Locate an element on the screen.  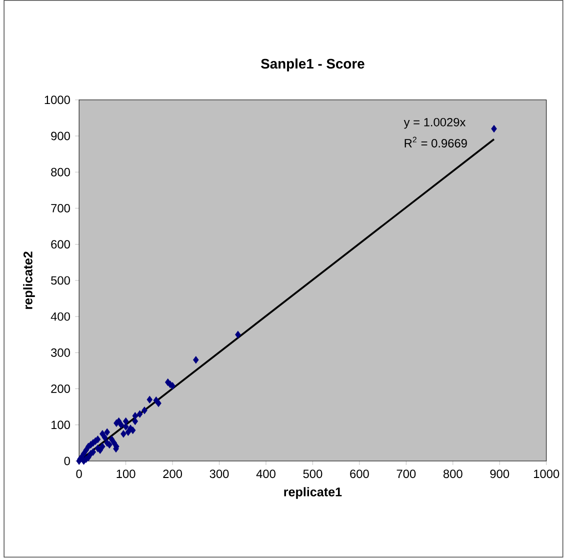
x-tick-label: 500 is located at coordinates (312, 474).